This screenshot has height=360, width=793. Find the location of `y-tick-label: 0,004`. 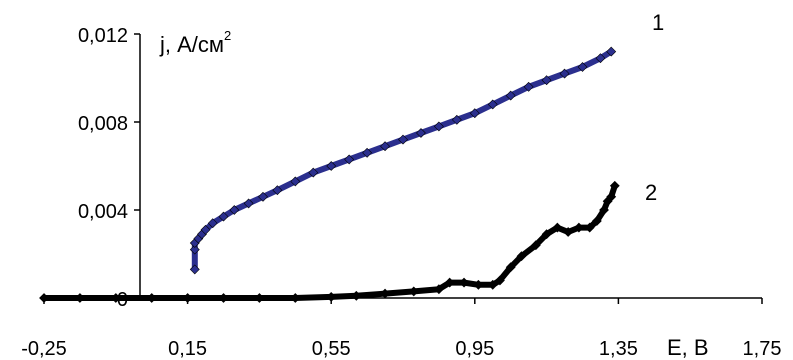

y-tick-label: 0,004 is located at coordinates (103, 212).